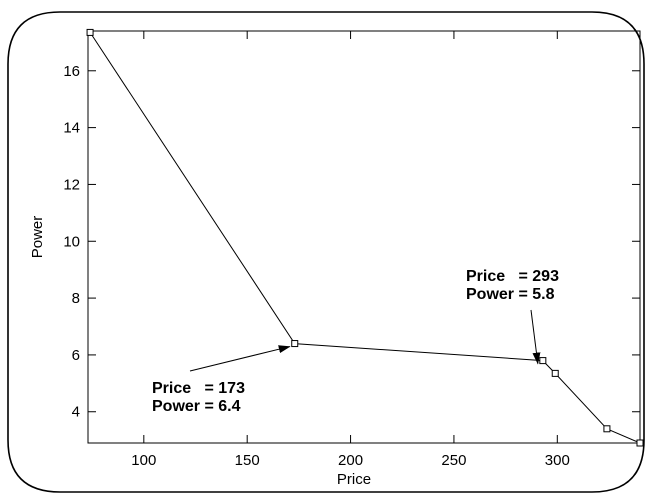 This screenshot has width=648, height=496. I want to click on annotation-text: Price = 173, so click(198, 388).